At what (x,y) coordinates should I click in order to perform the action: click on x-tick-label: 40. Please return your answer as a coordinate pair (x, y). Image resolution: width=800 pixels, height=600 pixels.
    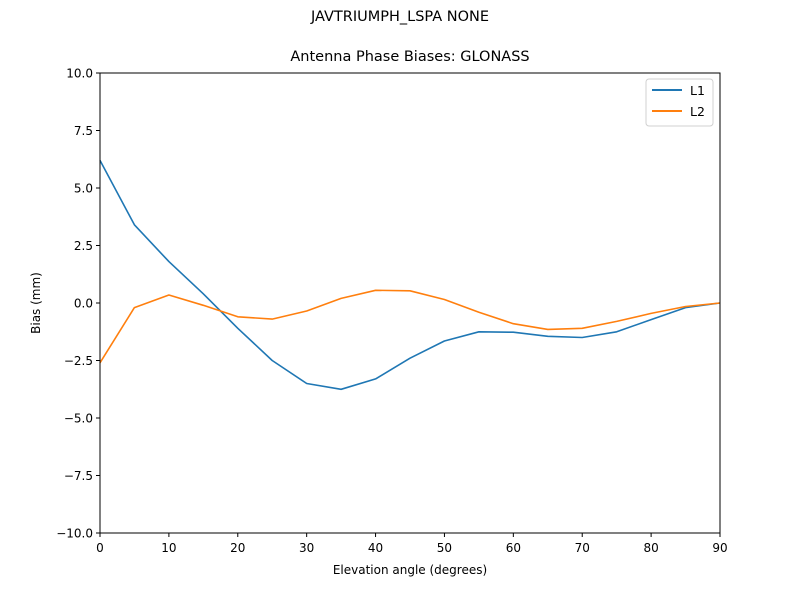
    Looking at the image, I should click on (375, 548).